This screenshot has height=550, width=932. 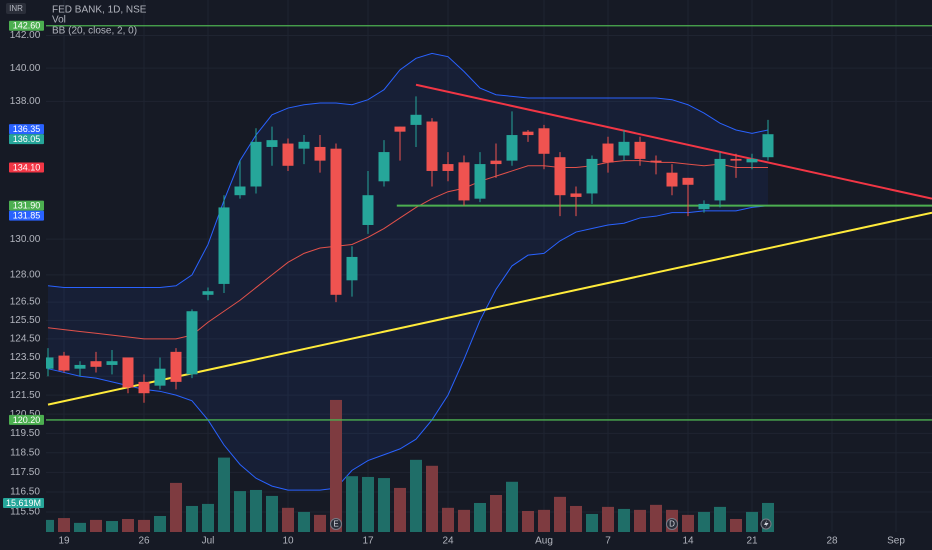 What do you see at coordinates (27, 420) in the screenshot?
I see `price-label: 120.20` at bounding box center [27, 420].